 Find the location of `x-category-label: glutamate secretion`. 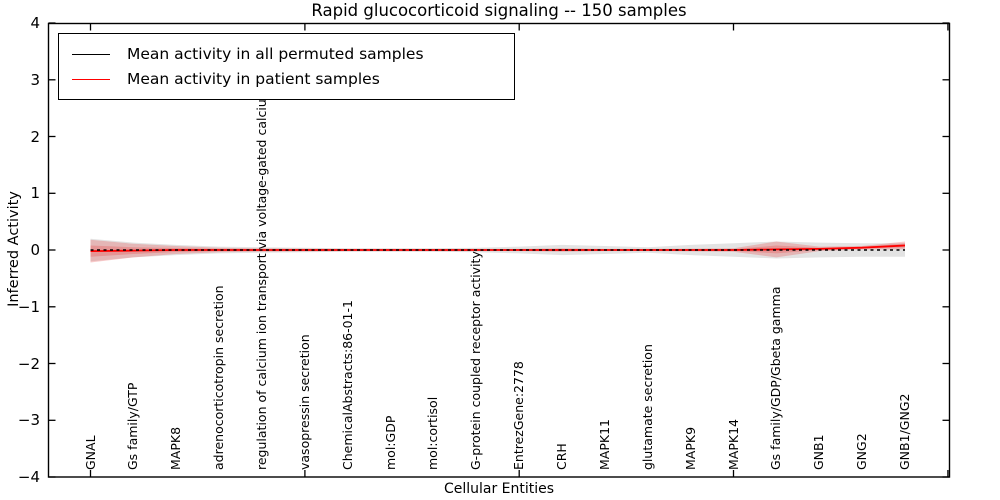

x-category-label: glutamate secretion is located at coordinates (647, 407).